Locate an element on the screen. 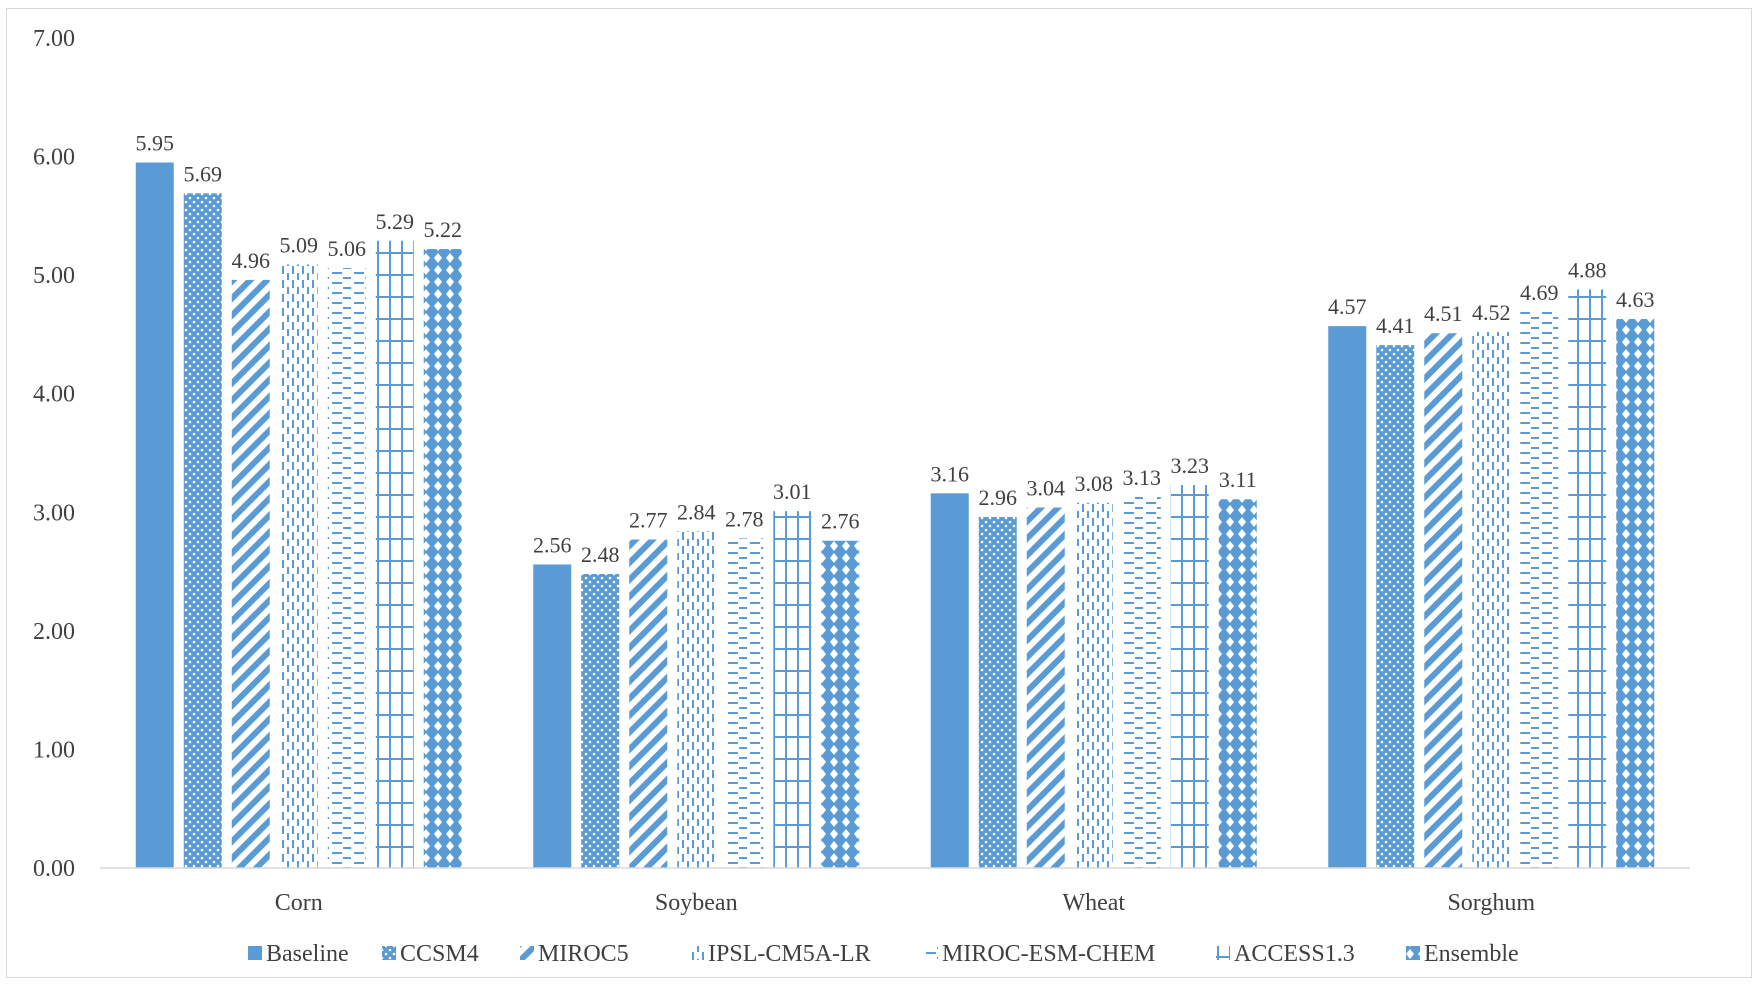 The width and height of the screenshot is (1760, 990). bar-ipsl-cm5a-lr-corn is located at coordinates (298, 566).